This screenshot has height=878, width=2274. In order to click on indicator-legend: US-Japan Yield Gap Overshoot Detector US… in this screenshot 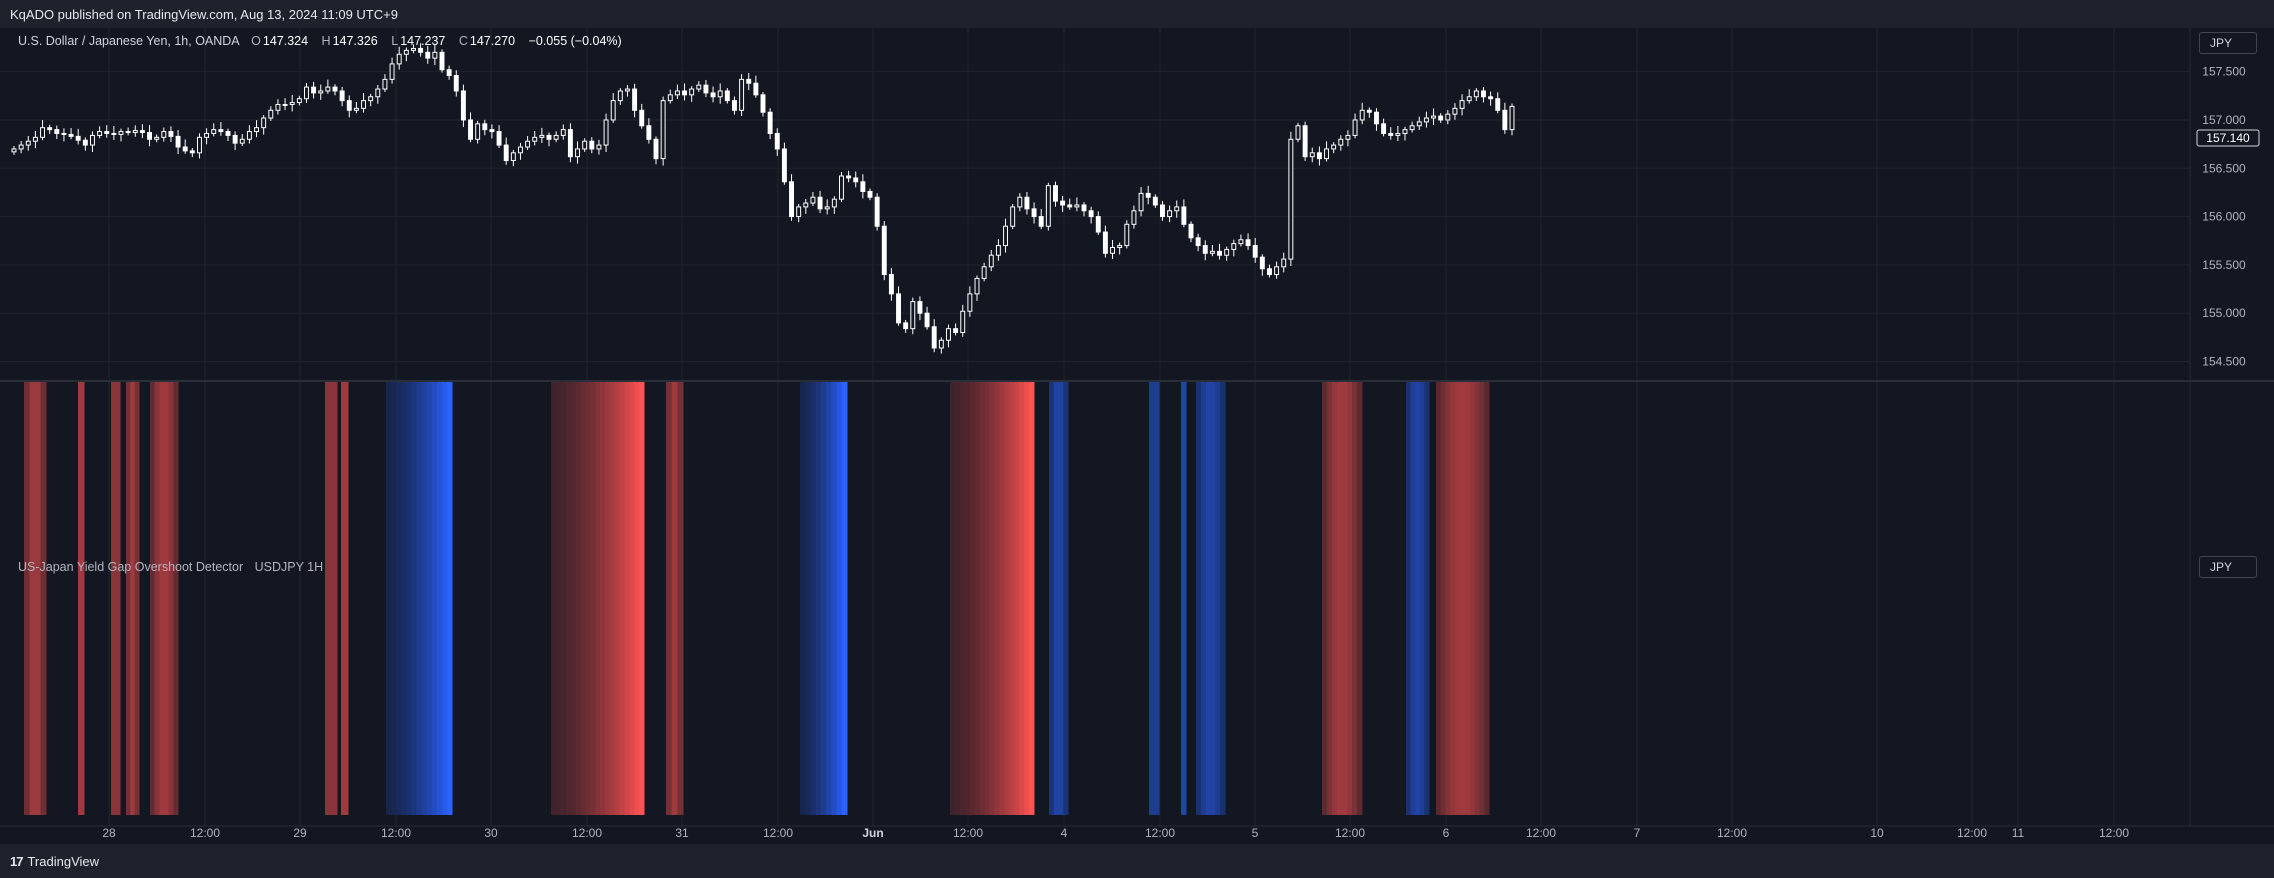, I will do `click(170, 567)`.